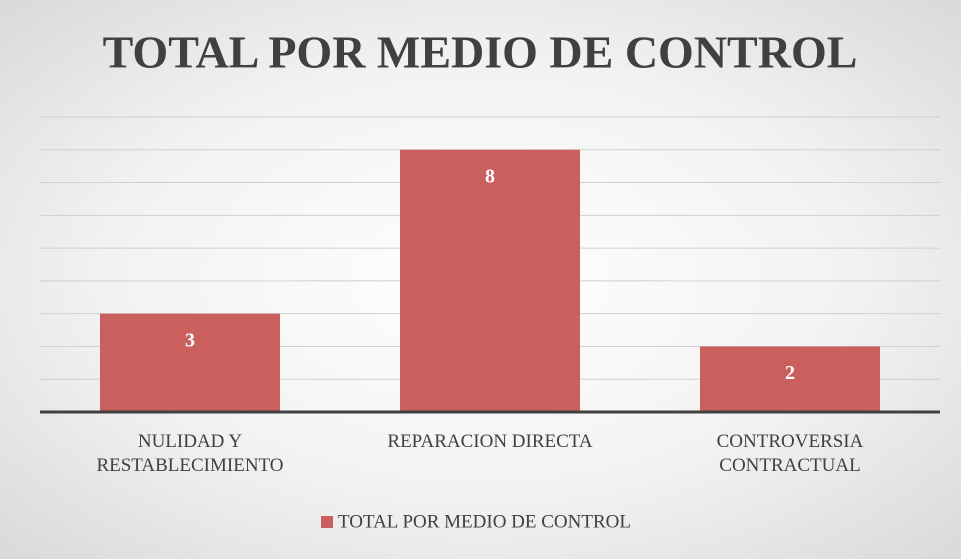 This screenshot has width=961, height=559. I want to click on x-tick-label: NULIDAD Y RESTABLECIMIENTO, so click(190, 453).